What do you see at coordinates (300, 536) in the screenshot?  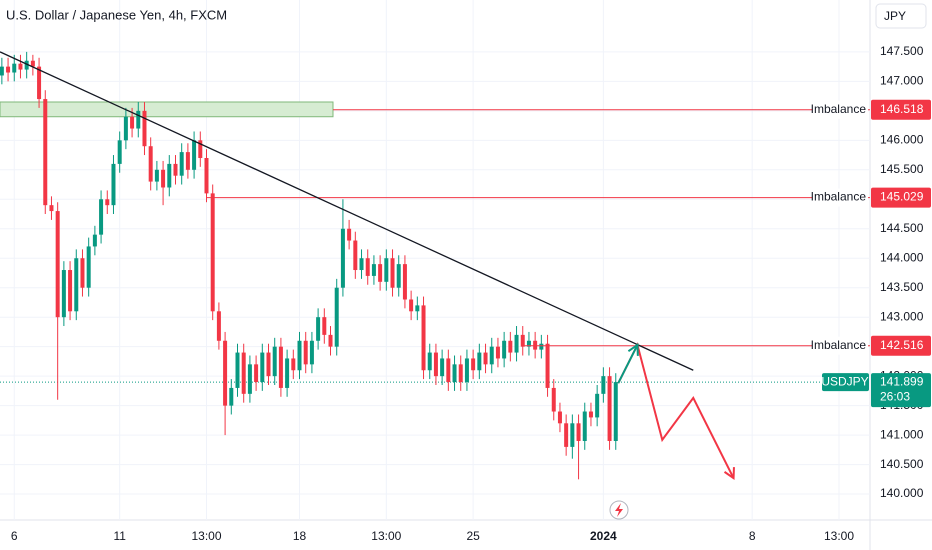 I see `x-tick-label: 18` at bounding box center [300, 536].